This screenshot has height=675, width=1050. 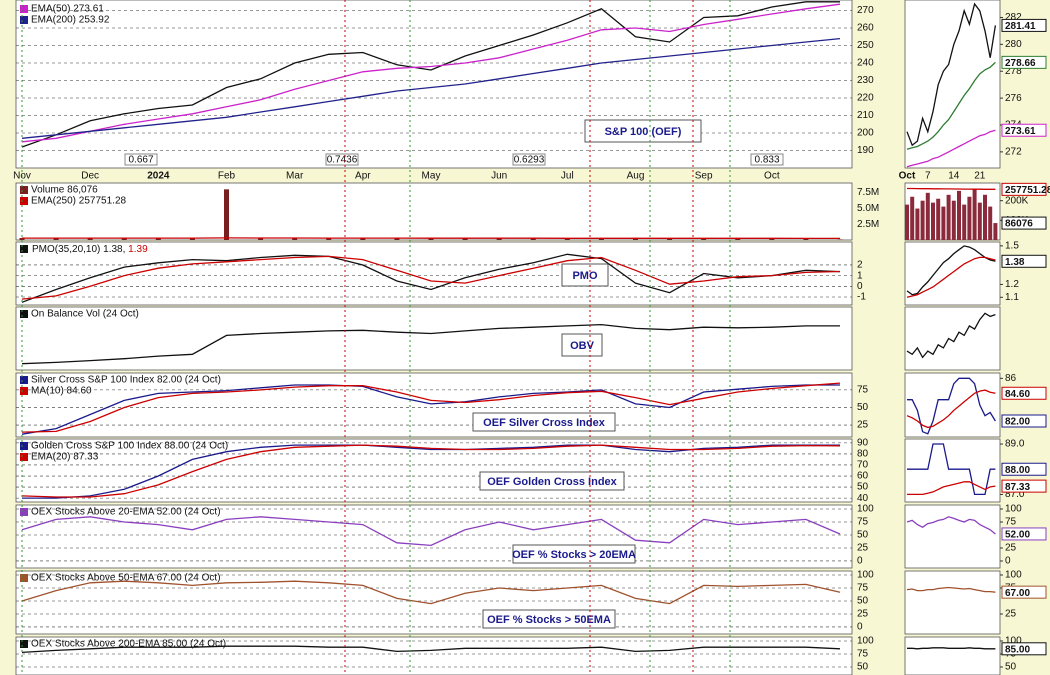 What do you see at coordinates (1012, 284) in the screenshot?
I see `y-tick-label: 1.2` at bounding box center [1012, 284].